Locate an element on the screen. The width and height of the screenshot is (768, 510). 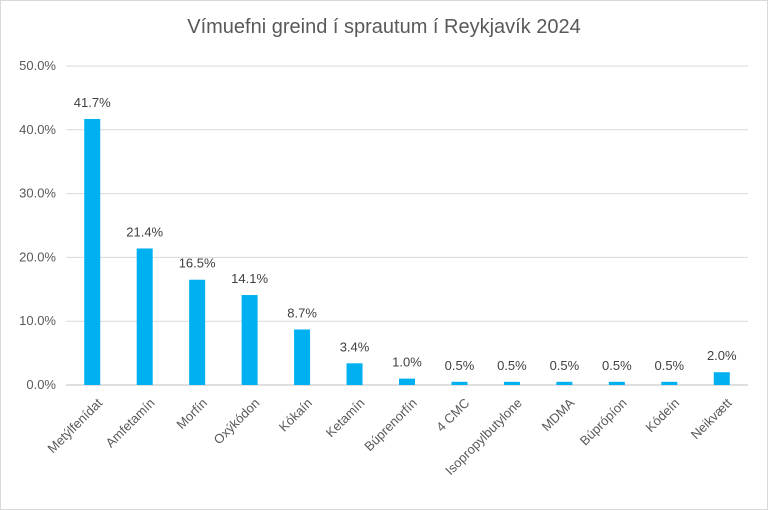
y-tick-label: 10.0% is located at coordinates (37, 320).